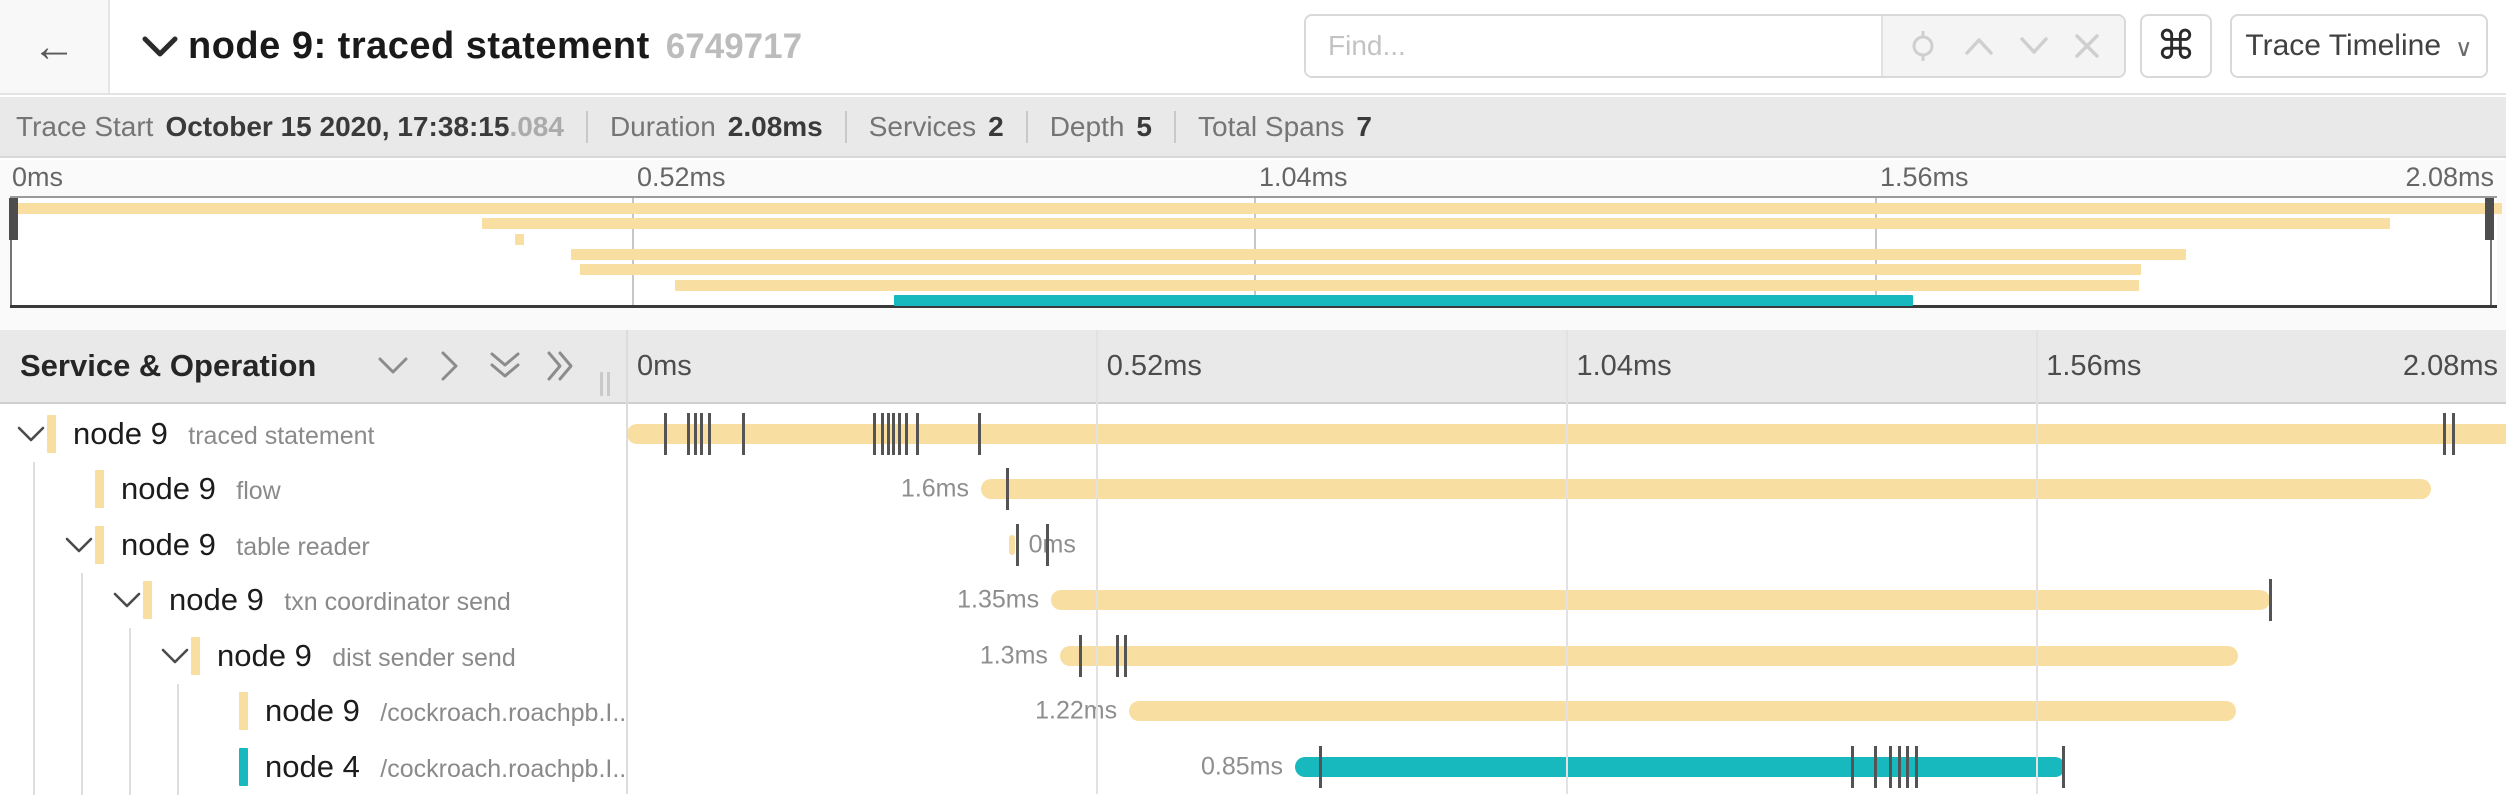 The height and width of the screenshot is (795, 2506). I want to click on operation-name: dist sender send, so click(423, 658).